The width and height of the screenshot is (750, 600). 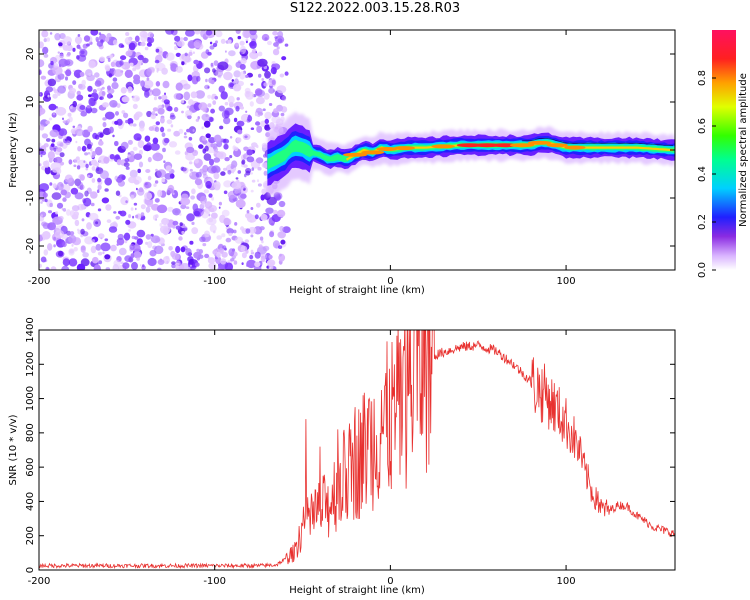 What do you see at coordinates (724, 150) in the screenshot?
I see `colorbar-gradient` at bounding box center [724, 150].